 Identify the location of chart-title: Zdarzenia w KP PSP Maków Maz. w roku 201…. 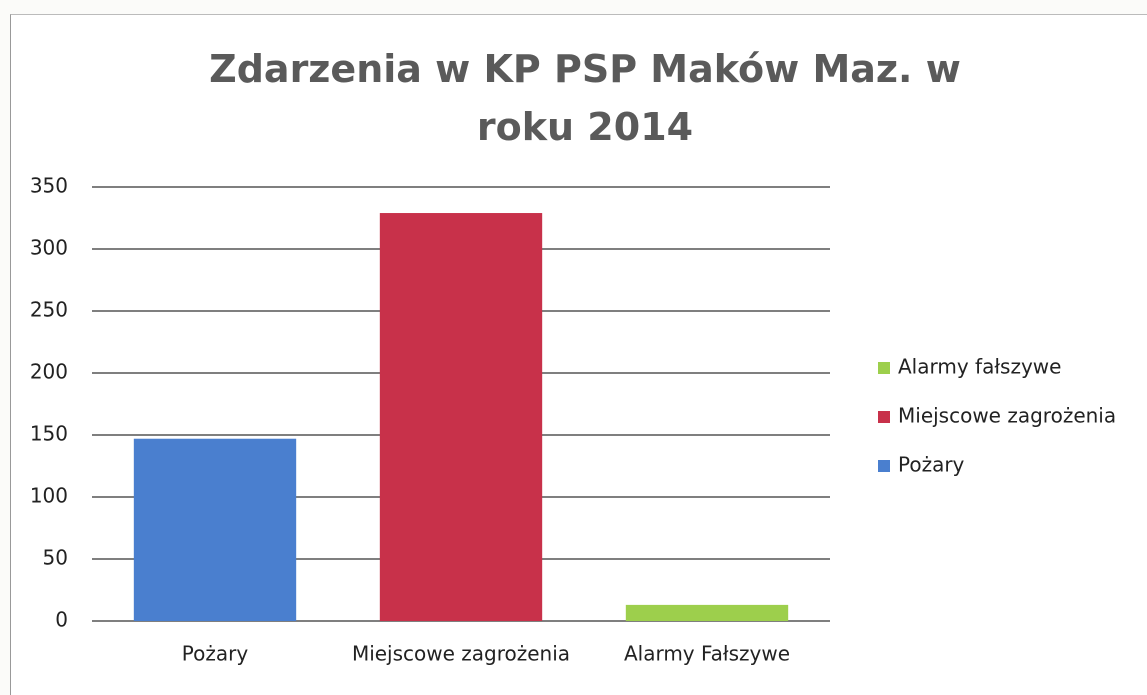
(585, 98).